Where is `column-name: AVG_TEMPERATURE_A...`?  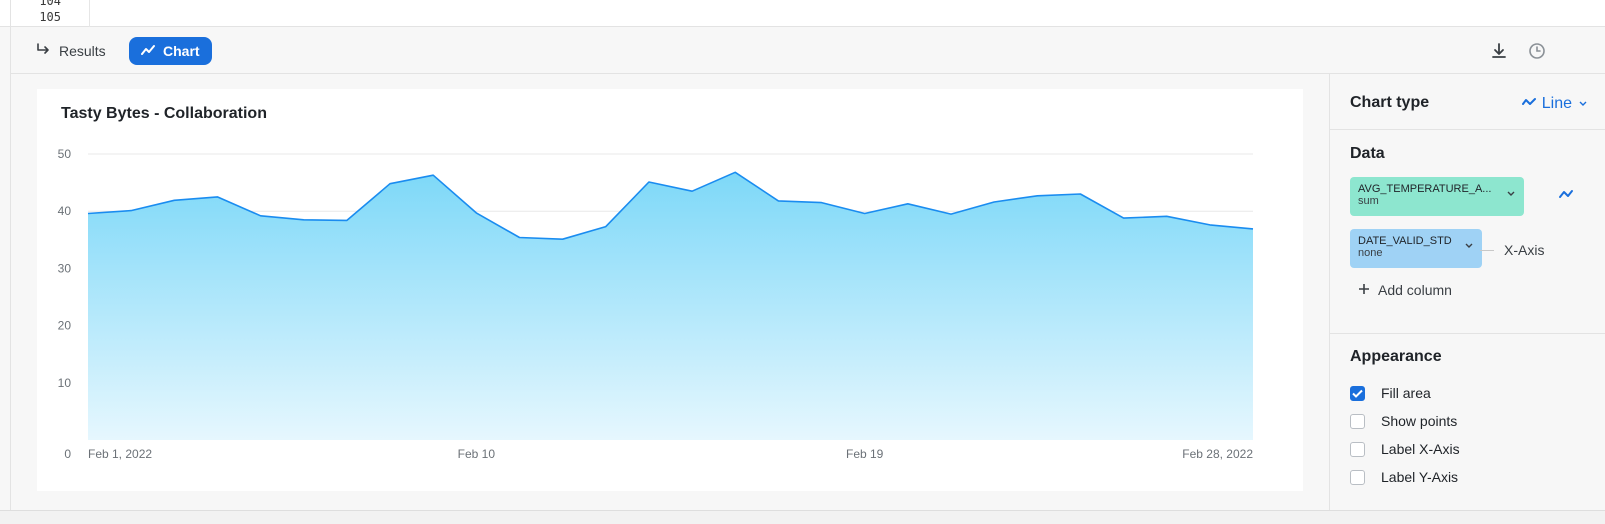 column-name: AVG_TEMPERATURE_A... is located at coordinates (1425, 189).